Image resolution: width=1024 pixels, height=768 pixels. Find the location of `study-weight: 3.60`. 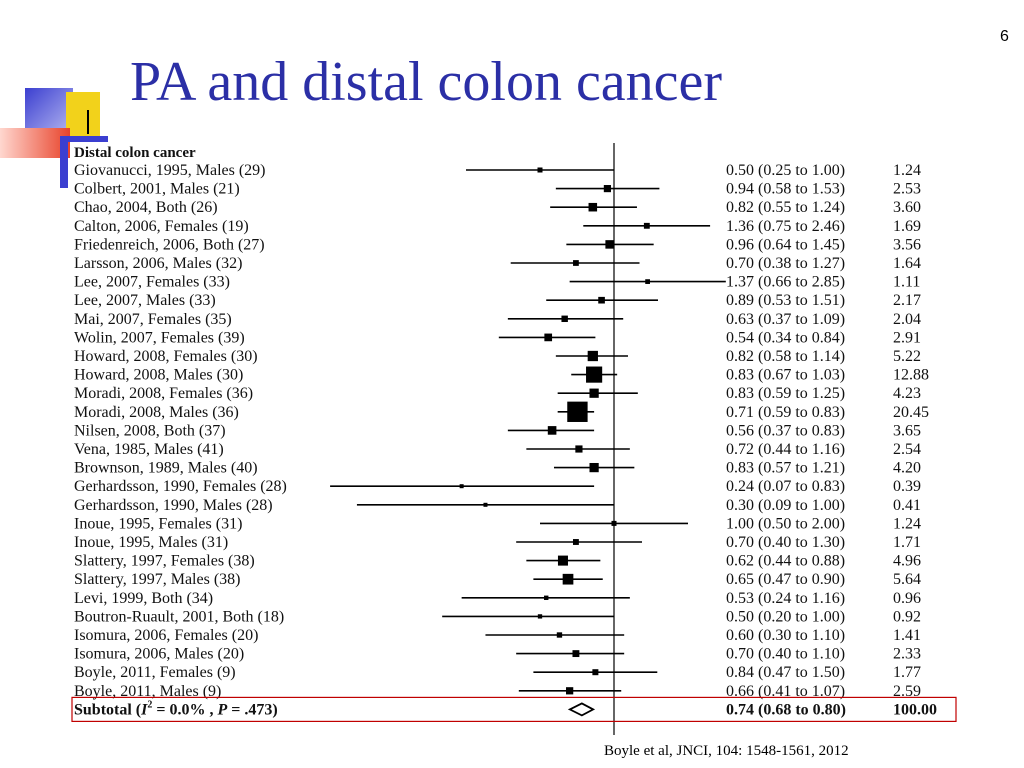

study-weight: 3.60 is located at coordinates (907, 207).